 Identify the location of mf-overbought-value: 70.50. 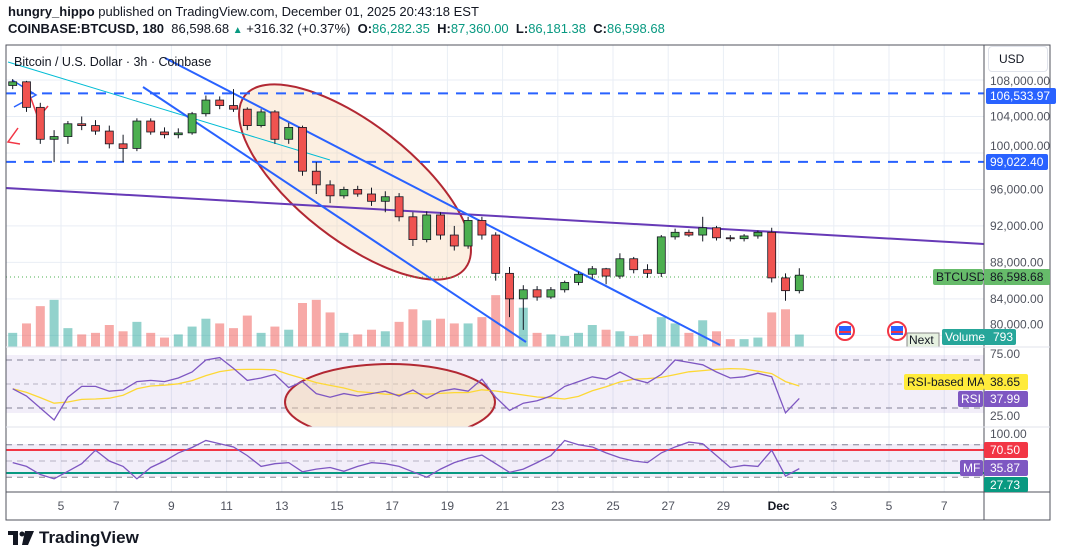
(1005, 450).